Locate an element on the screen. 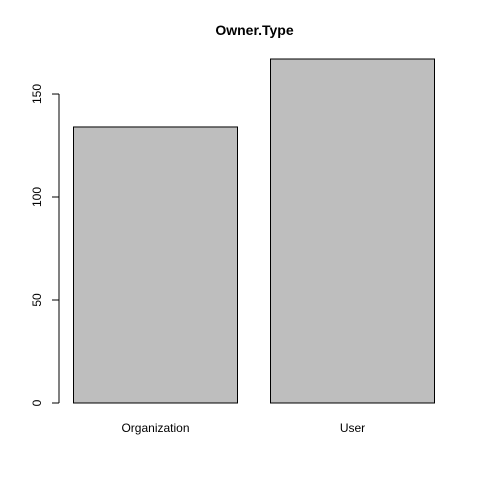 The image size is (480, 480). x-tick-label: Organization is located at coordinates (155, 428).